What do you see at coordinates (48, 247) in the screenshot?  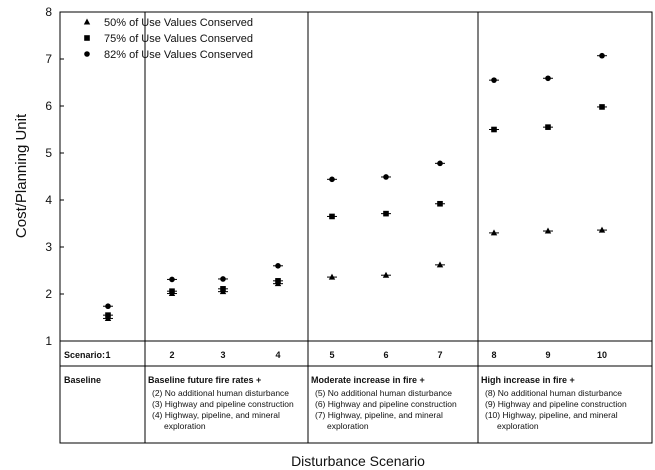 I see `y-tick-label: 3` at bounding box center [48, 247].